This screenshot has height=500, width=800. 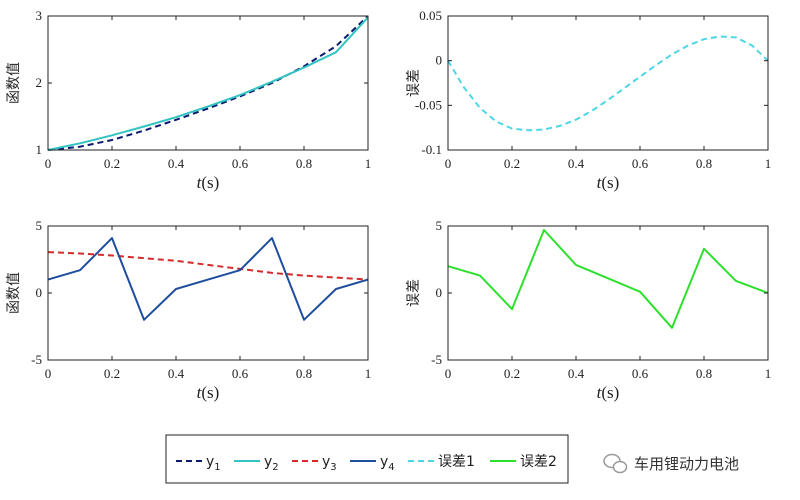 I want to click on series-line-误差1, so click(x=608, y=83).